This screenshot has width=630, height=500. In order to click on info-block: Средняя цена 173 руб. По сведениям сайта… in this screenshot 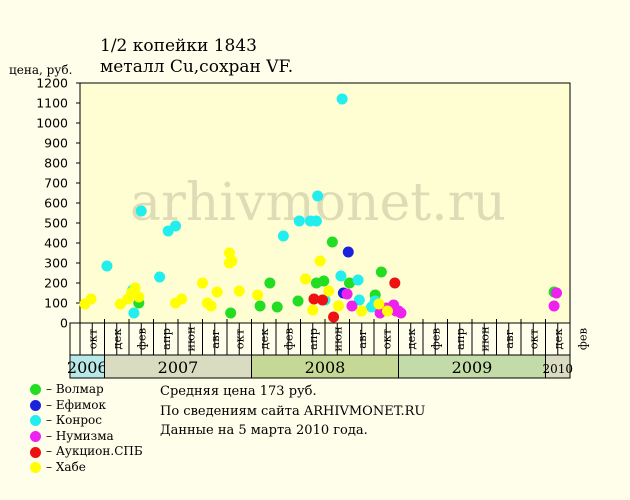, I will do `click(292, 411)`.